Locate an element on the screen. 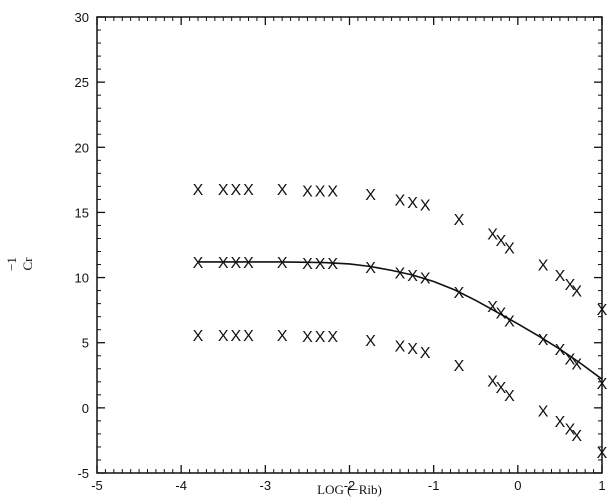  x-tick-label: -4 is located at coordinates (181, 485).